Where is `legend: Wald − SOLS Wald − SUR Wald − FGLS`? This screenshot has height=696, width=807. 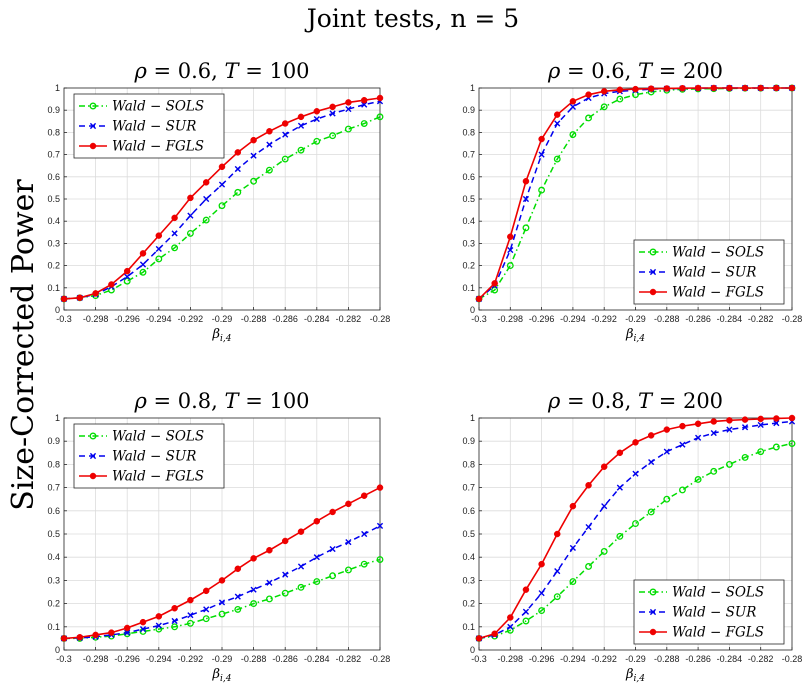 legend: Wald − SOLS Wald − SUR Wald − FGLS is located at coordinates (149, 126).